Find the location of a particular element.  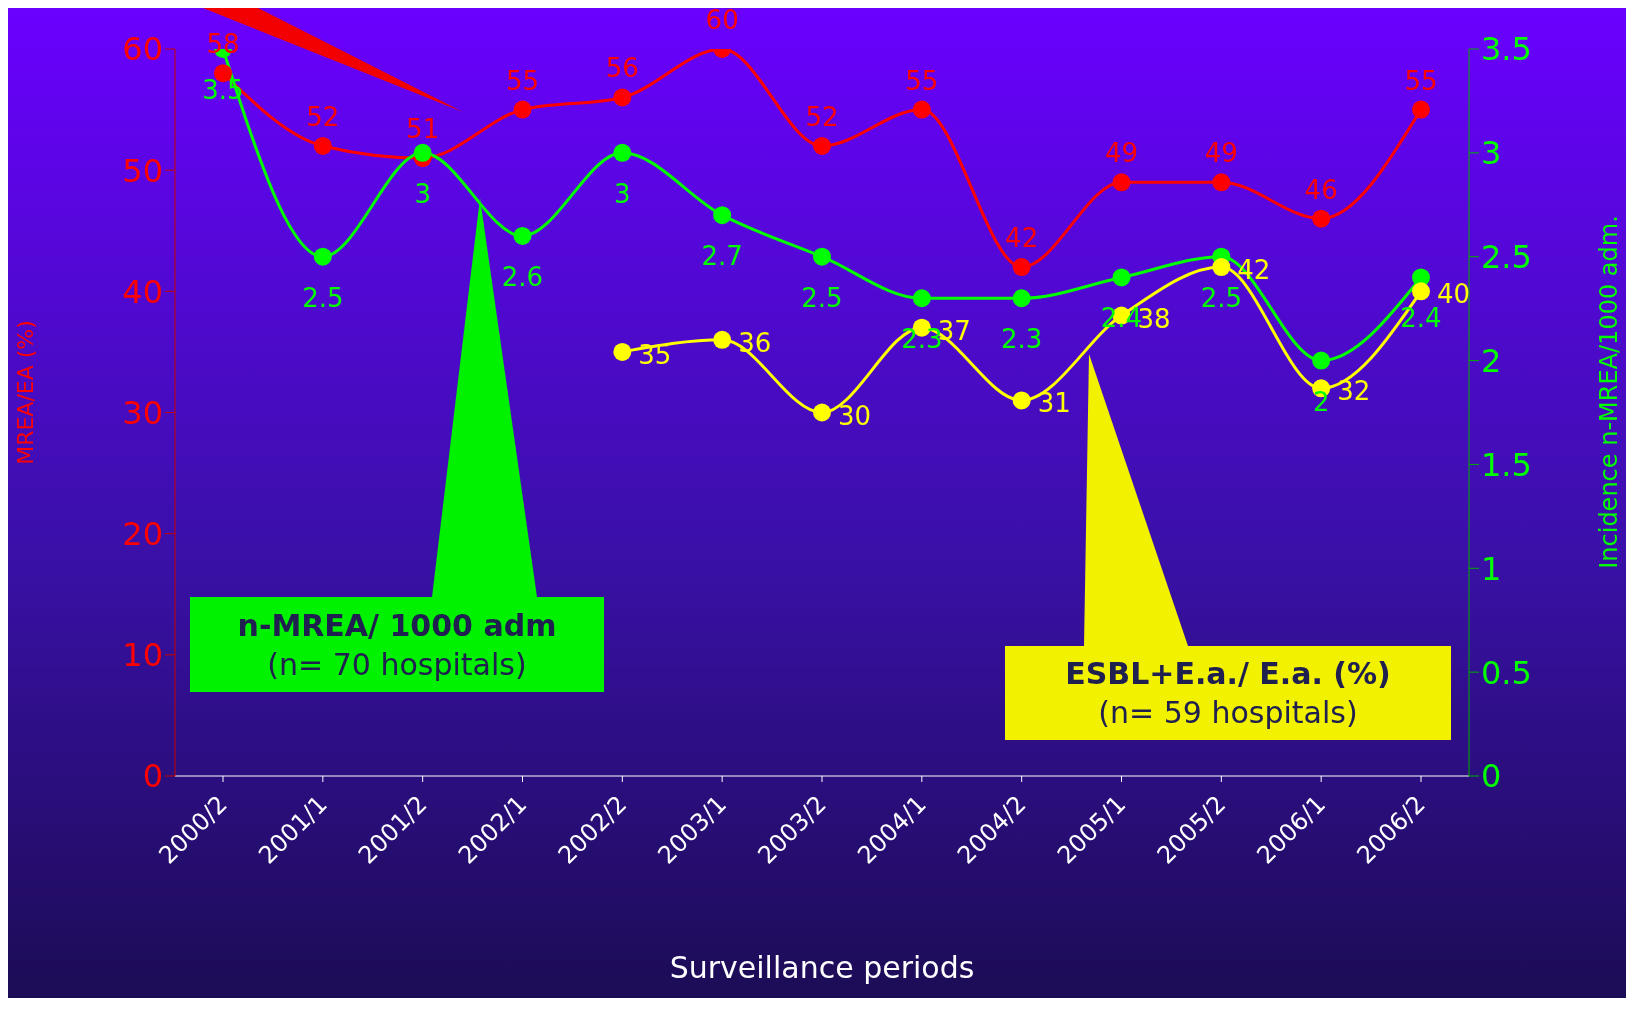

y-tick-label: 40 is located at coordinates (142, 291).